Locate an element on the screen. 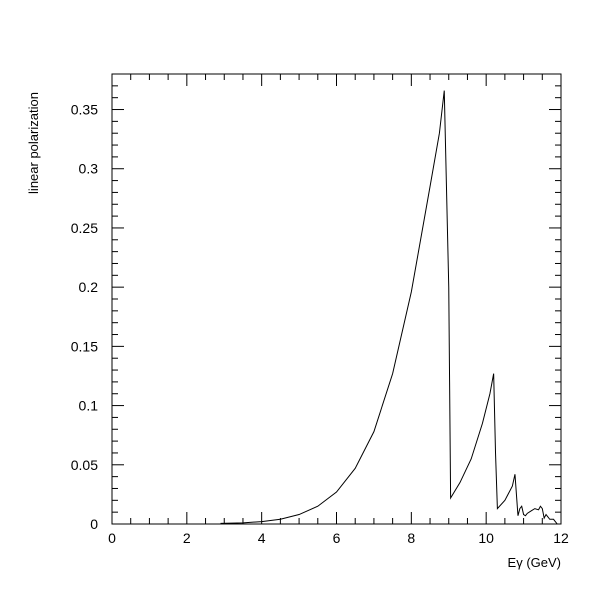  x-tick-label: 6 is located at coordinates (337, 538).